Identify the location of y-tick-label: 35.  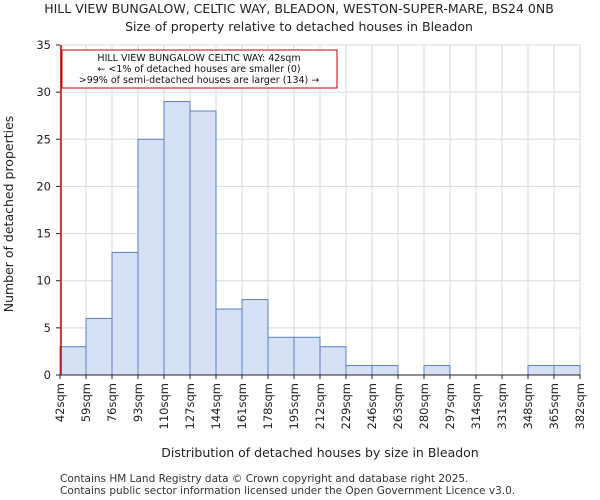
(43, 45).